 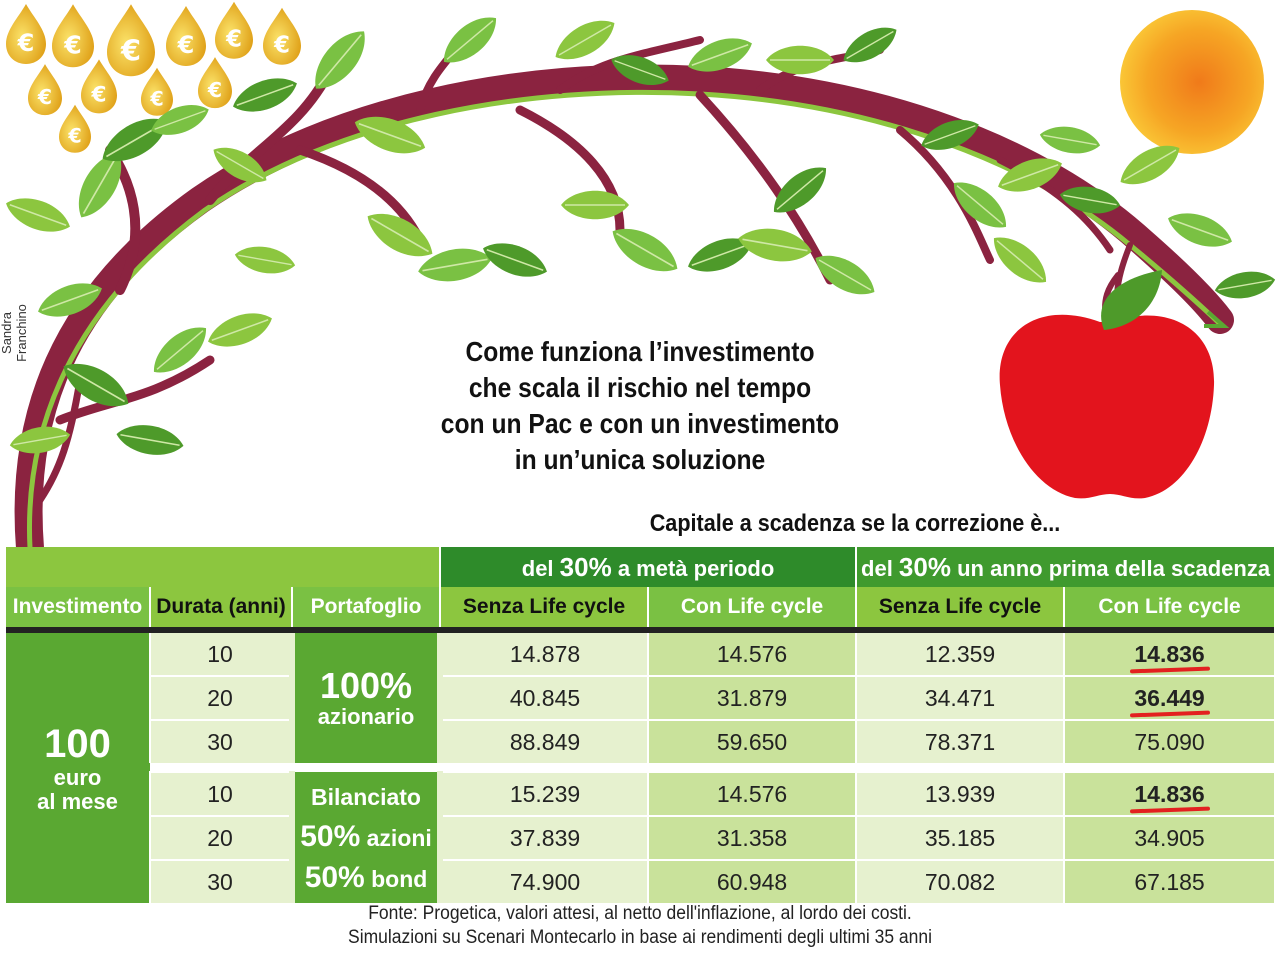 I want to click on table-row: 30 88.849 59.650 78.371 75.090, so click(x=640, y=741).